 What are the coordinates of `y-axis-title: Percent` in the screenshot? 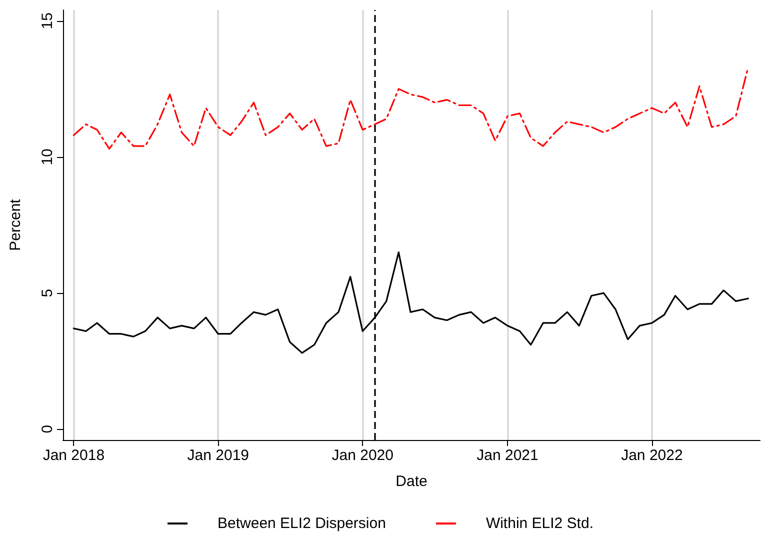 It's located at (15, 224).